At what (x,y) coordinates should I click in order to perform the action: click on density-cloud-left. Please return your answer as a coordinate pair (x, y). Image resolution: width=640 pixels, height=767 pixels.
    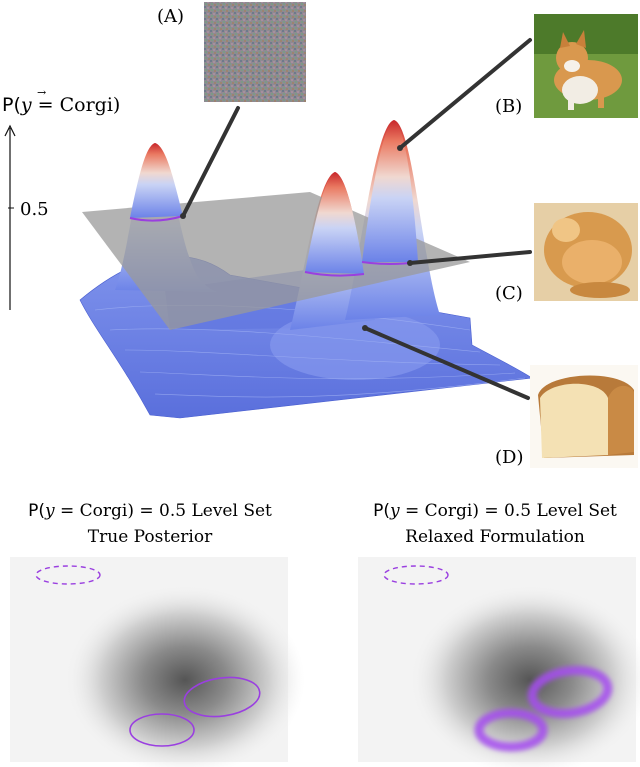
    Looking at the image, I should click on (185, 676).